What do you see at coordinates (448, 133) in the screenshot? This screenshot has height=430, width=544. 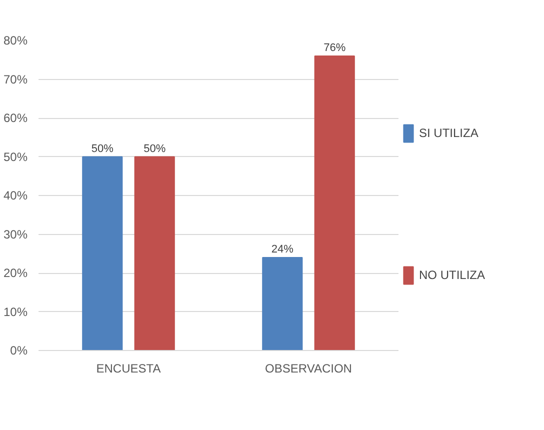 I see `legend-label: SI UTILIZA` at bounding box center [448, 133].